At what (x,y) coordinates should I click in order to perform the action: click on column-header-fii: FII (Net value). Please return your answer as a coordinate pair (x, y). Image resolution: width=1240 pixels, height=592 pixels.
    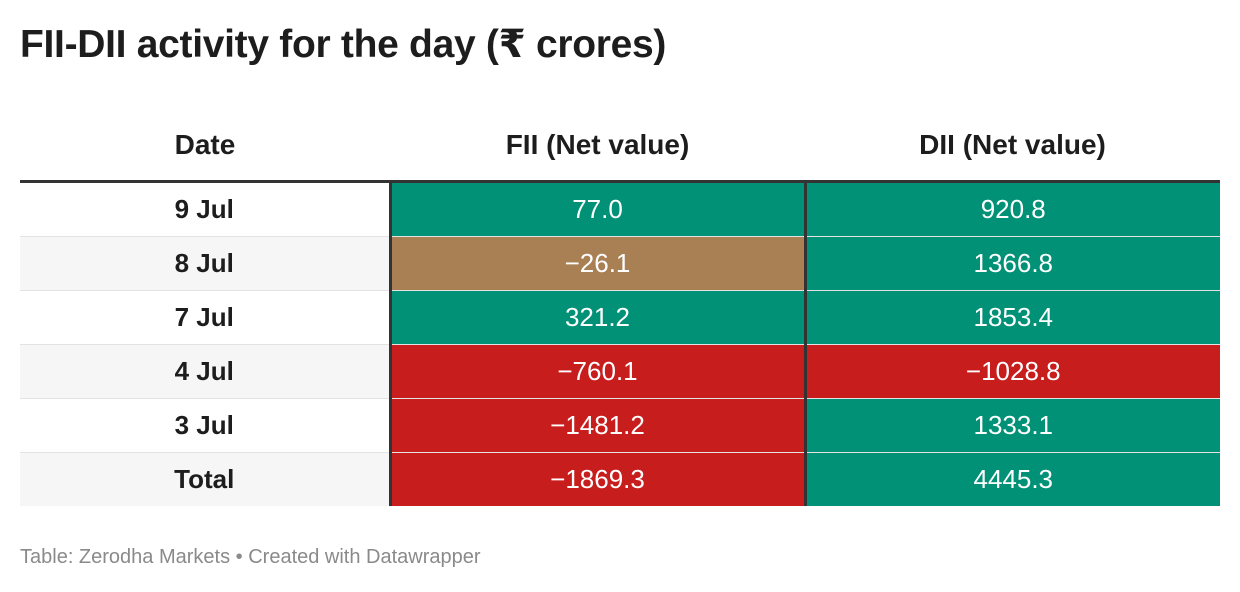
    Looking at the image, I should click on (597, 146).